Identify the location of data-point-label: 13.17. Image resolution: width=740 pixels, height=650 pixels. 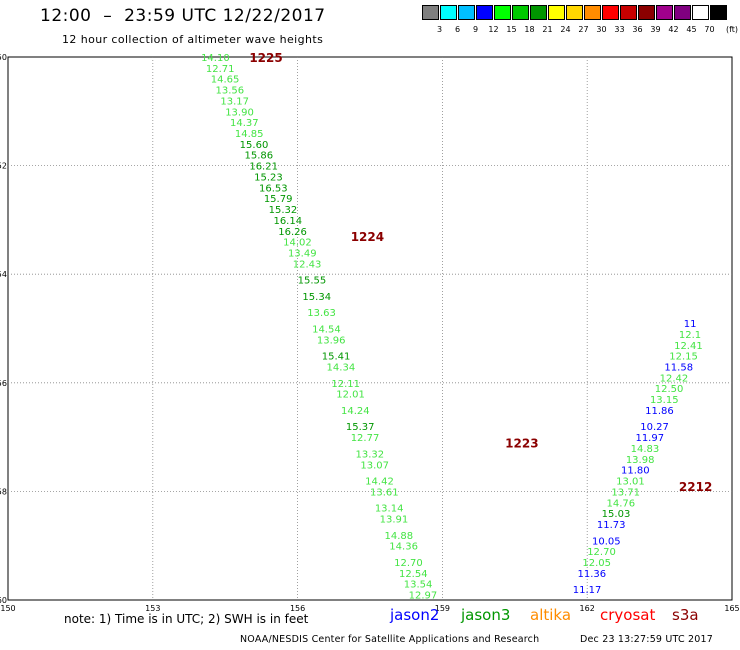
(234, 101).